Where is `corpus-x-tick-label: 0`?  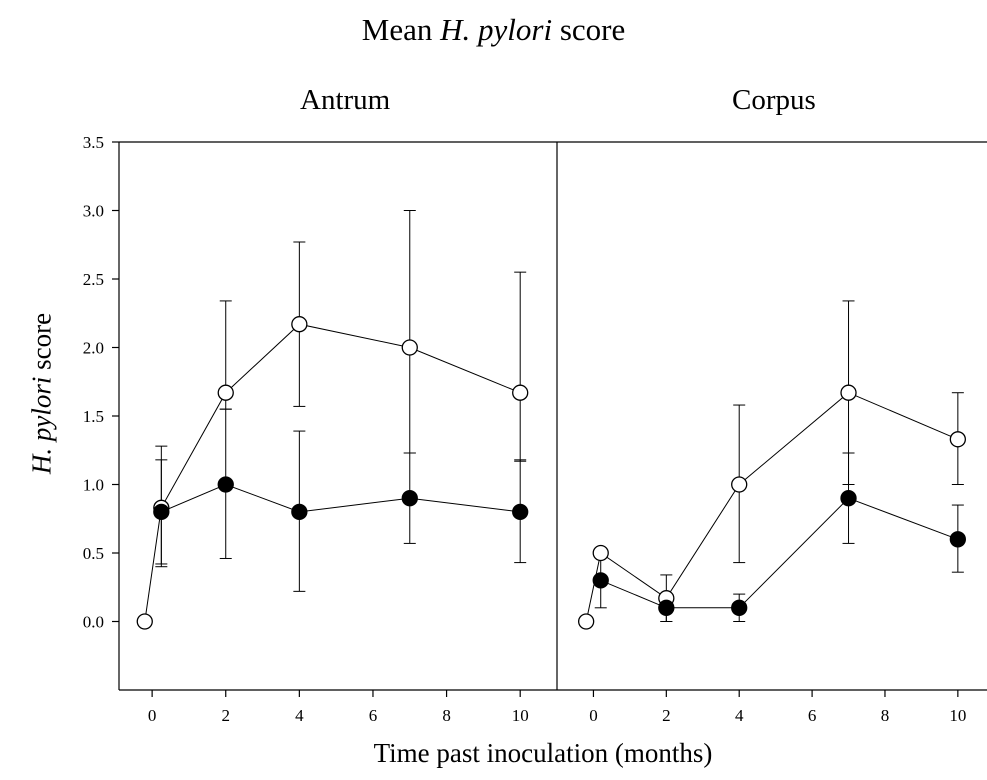 corpus-x-tick-label: 0 is located at coordinates (593, 715).